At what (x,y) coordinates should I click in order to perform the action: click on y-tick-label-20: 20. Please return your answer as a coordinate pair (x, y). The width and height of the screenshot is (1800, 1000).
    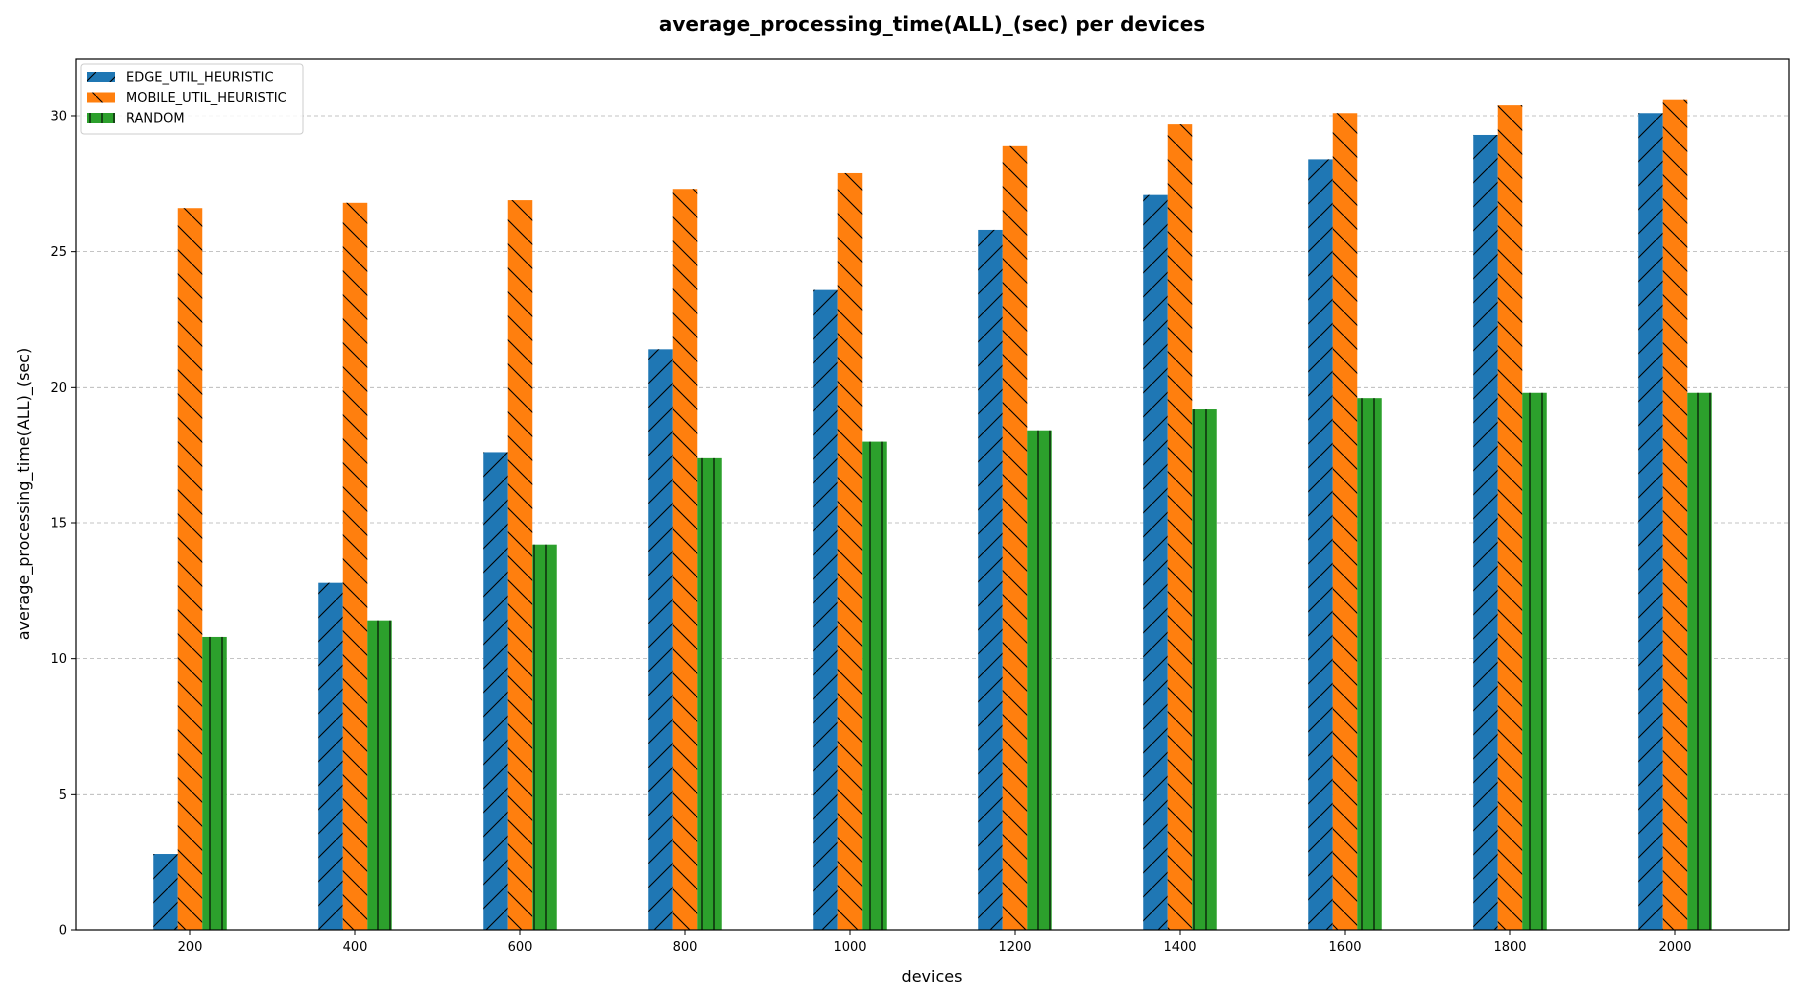
    Looking at the image, I should click on (58, 388).